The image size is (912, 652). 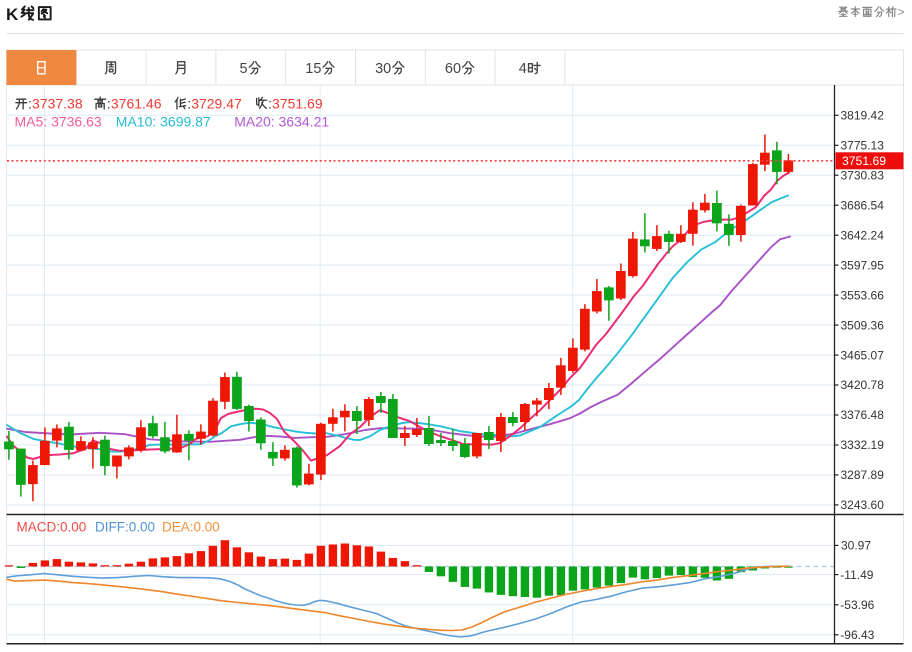 What do you see at coordinates (281, 122) in the screenshot?
I see `svg-text: MA20: 3634.21` at bounding box center [281, 122].